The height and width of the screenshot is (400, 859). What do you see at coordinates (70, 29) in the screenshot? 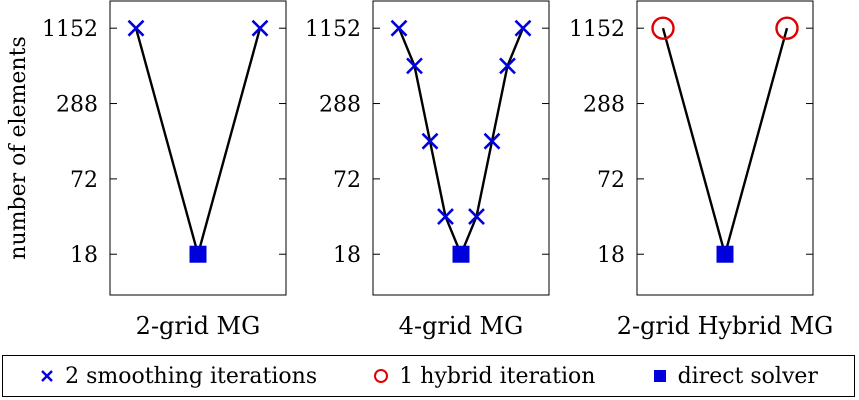
I see `panel-1-ytick-label: 1152` at bounding box center [70, 29].